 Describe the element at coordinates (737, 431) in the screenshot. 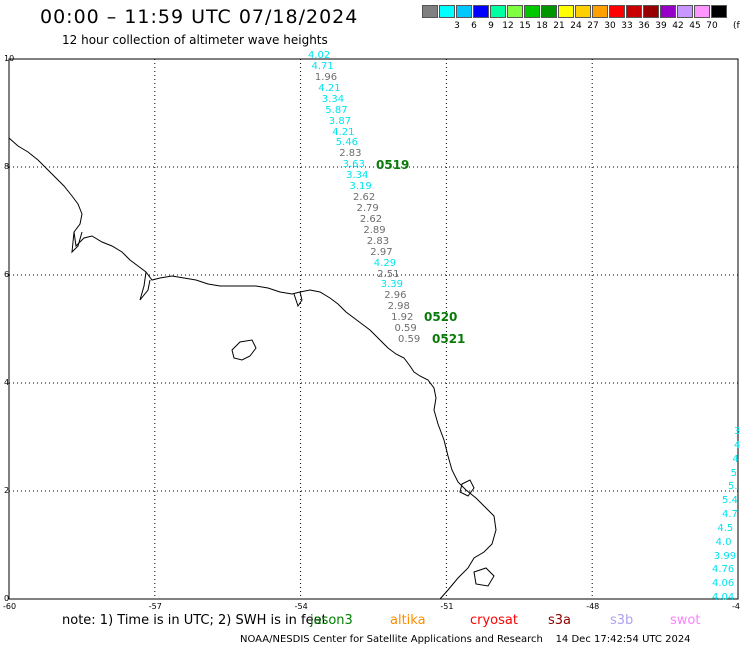

I see `wave-height-value: 3` at that location.